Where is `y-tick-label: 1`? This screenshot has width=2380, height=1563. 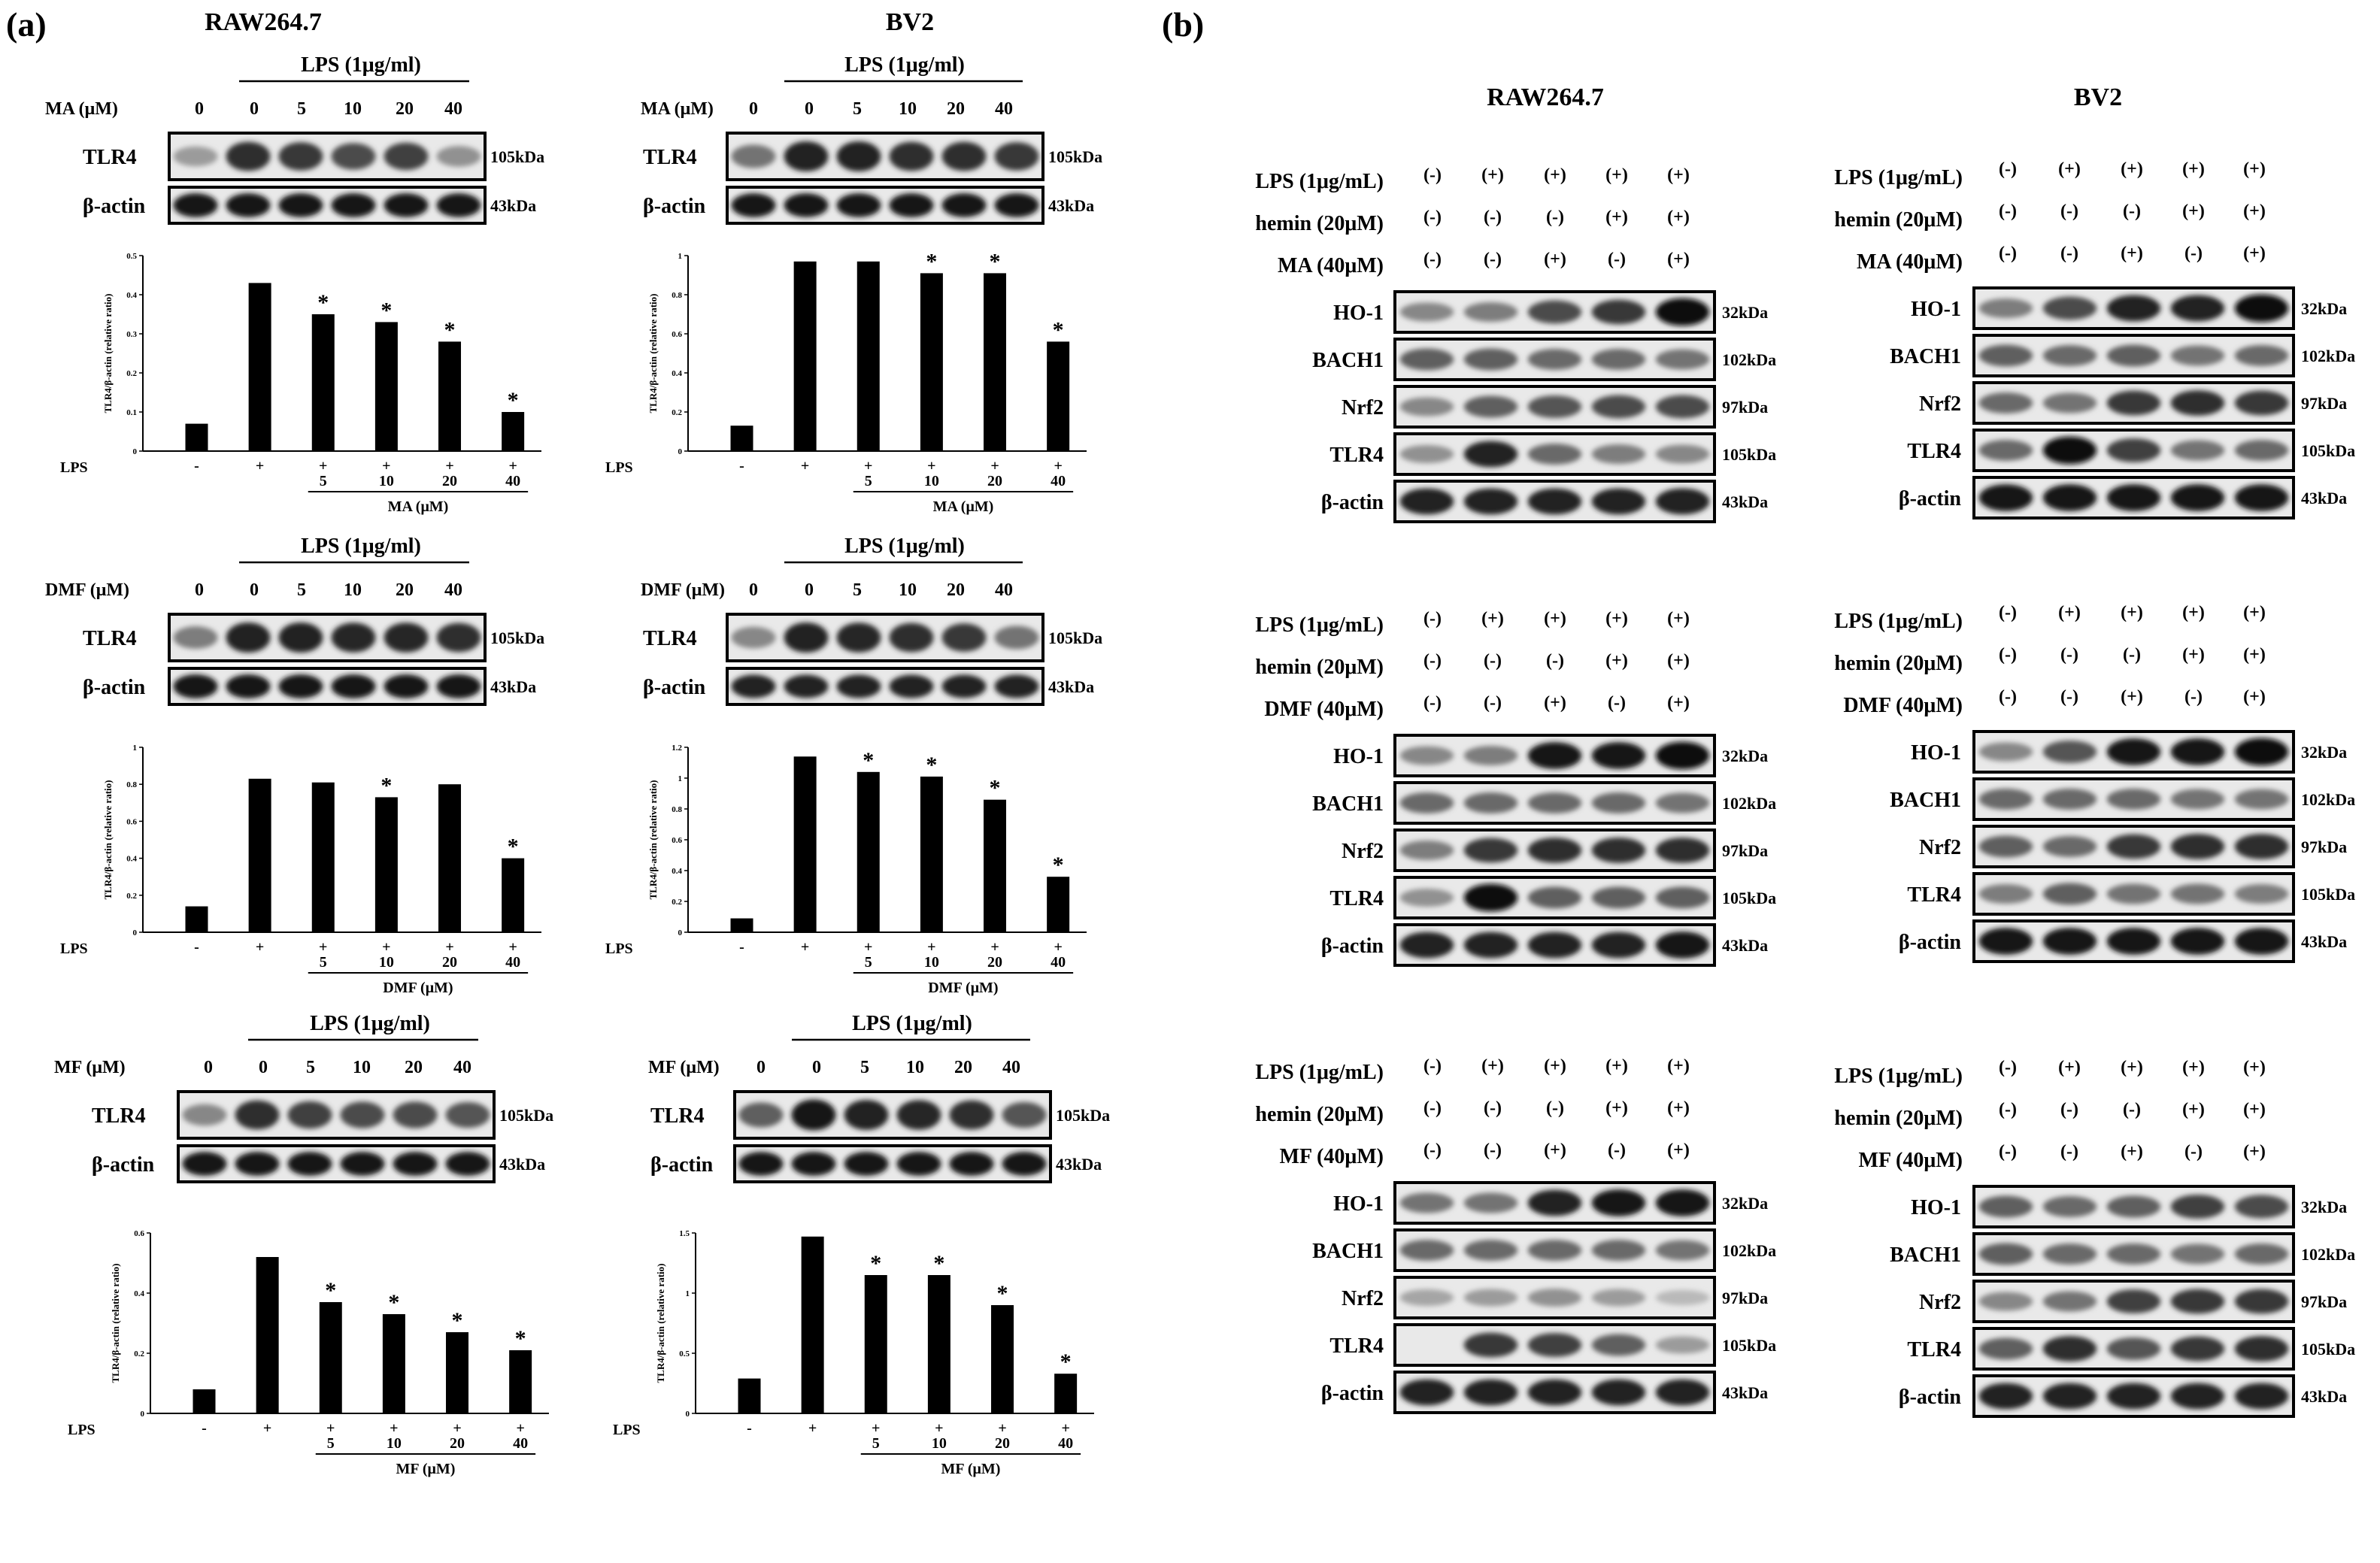
y-tick-label: 1 is located at coordinates (688, 1294).